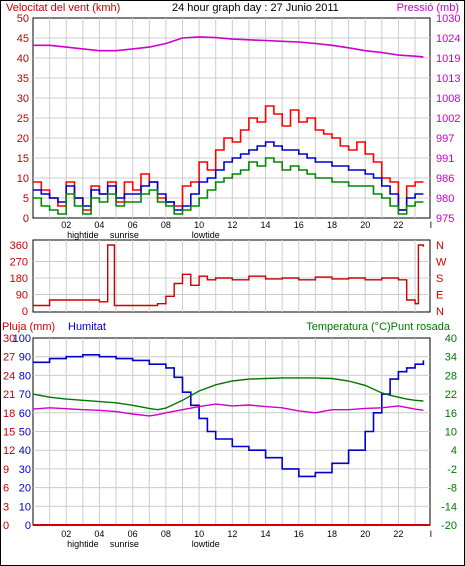 The height and width of the screenshot is (566, 465). I want to click on wind-y-tick-label: 25, so click(23, 119).